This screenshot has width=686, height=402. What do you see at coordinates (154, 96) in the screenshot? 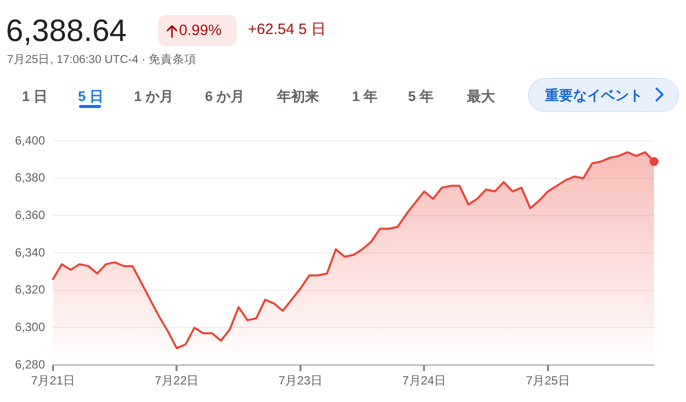
I see `text: 1 か月` at bounding box center [154, 96].